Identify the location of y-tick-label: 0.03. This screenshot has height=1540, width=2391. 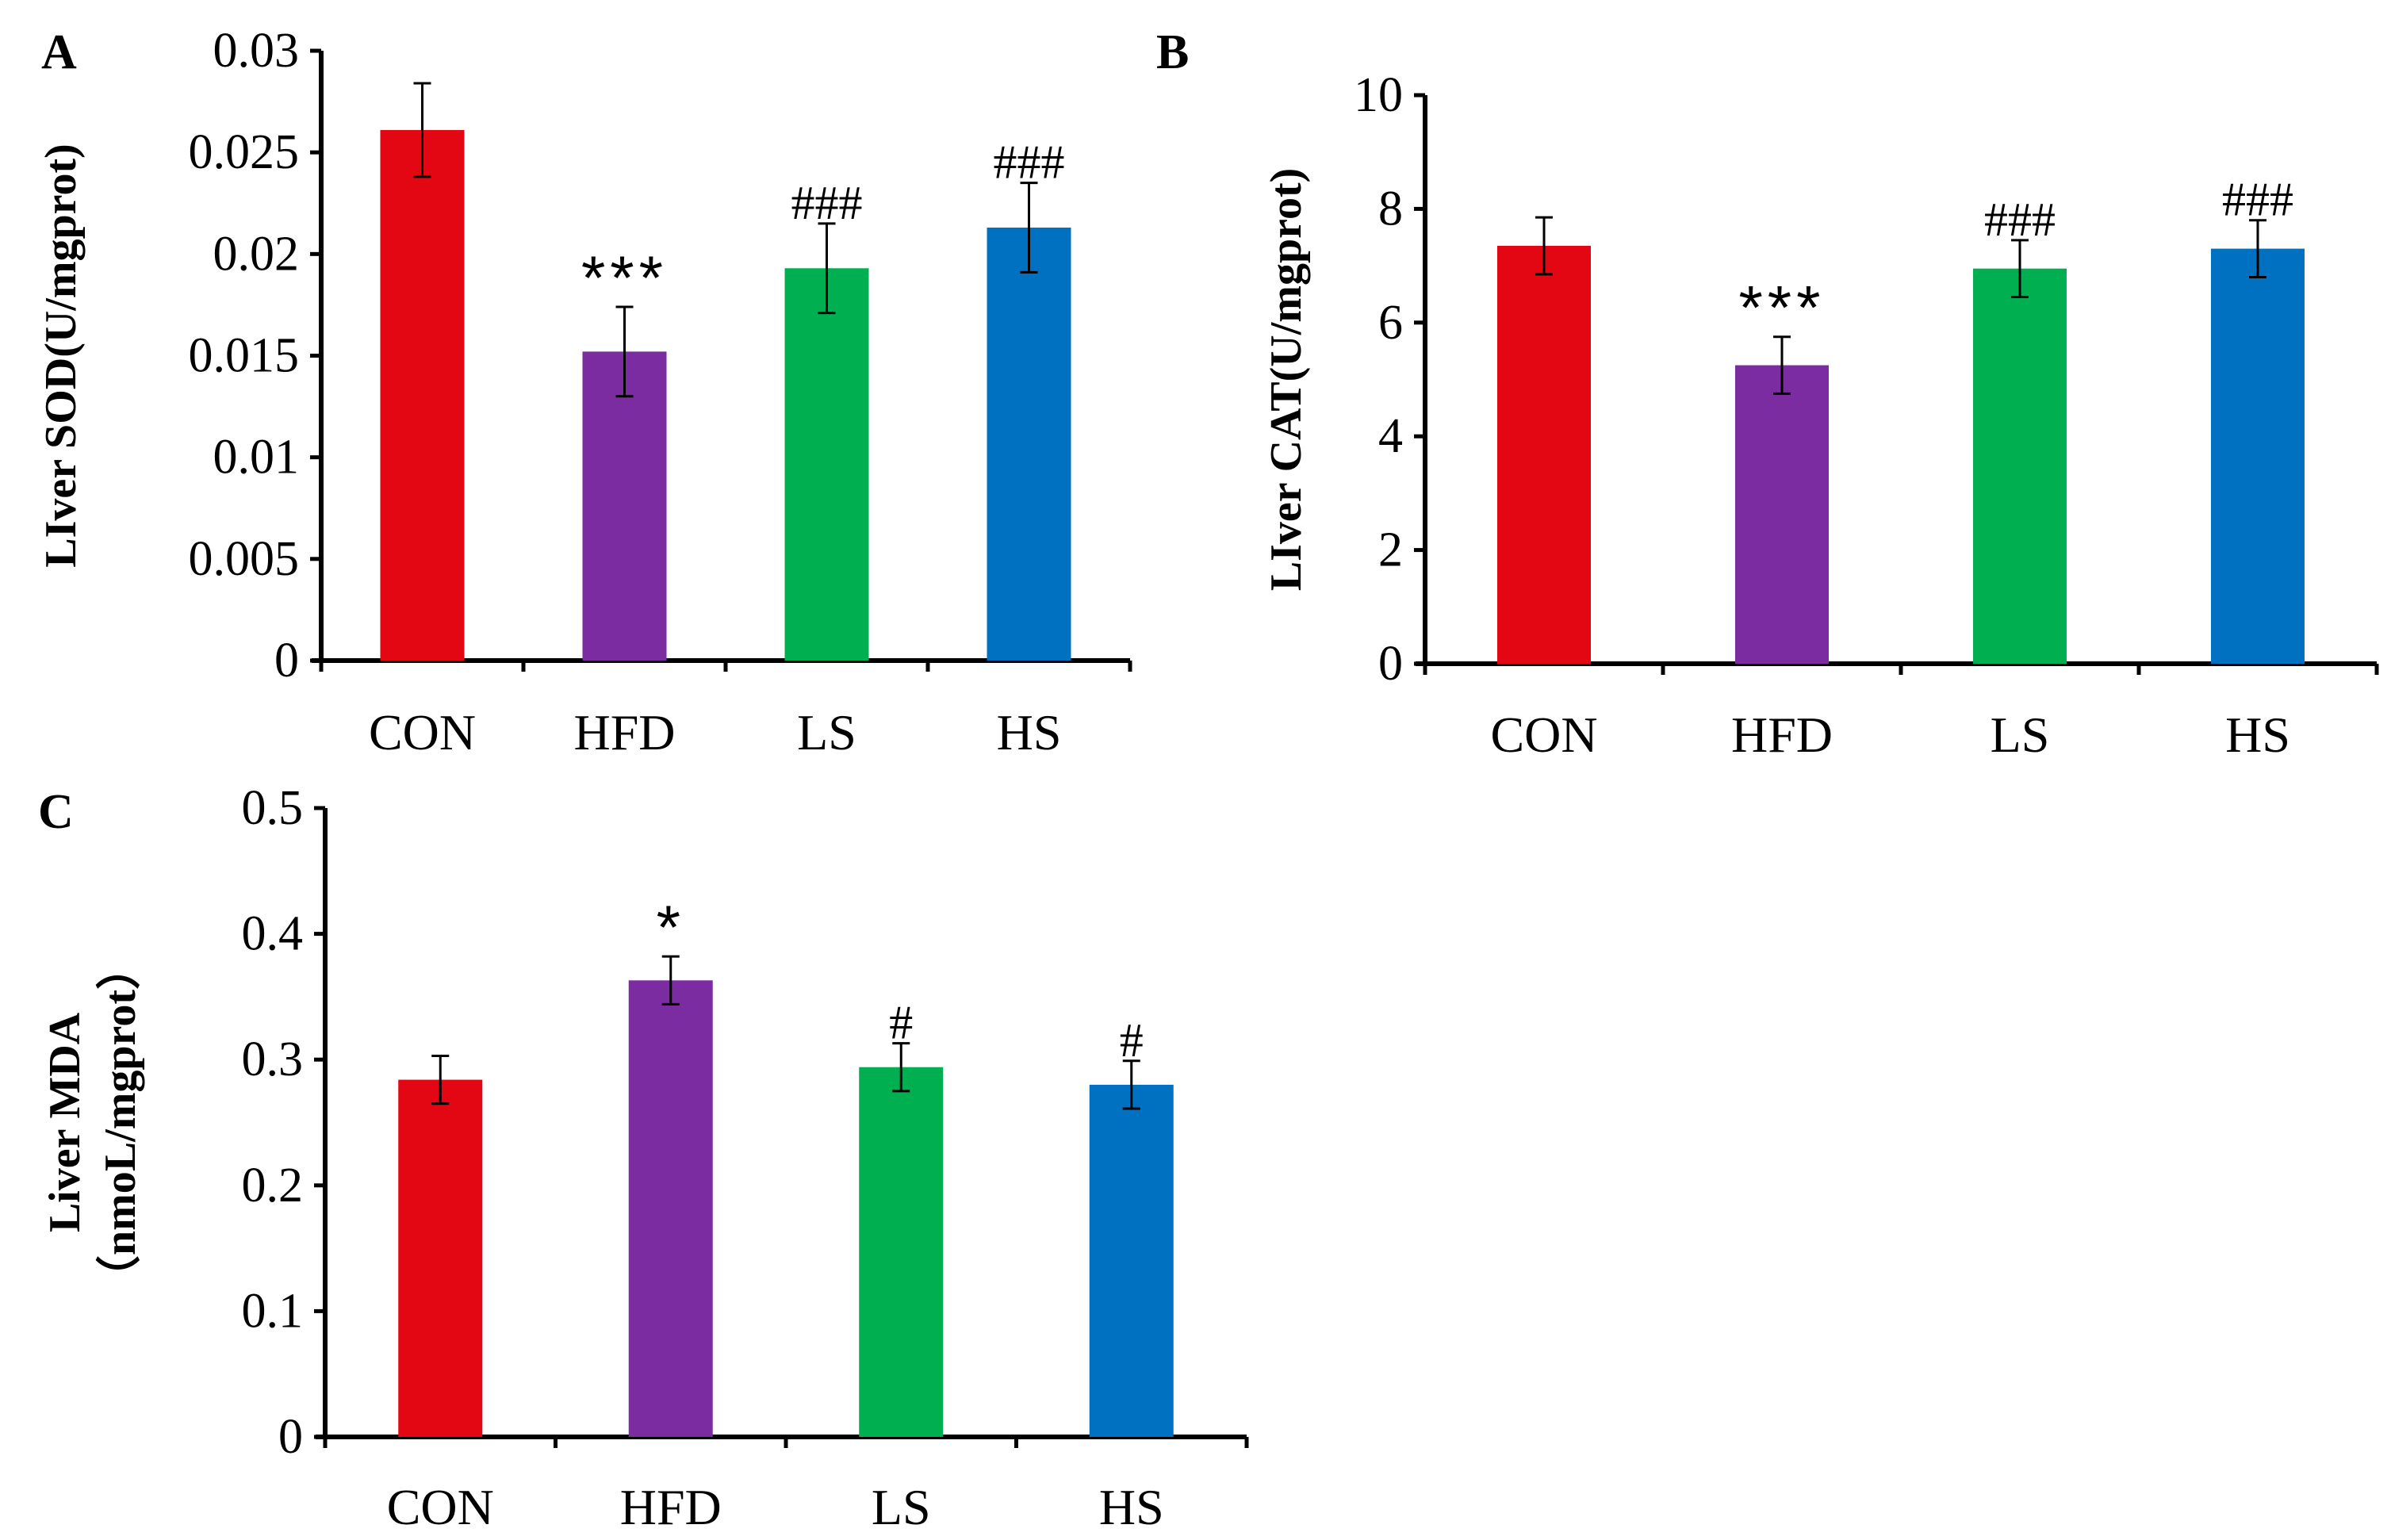
(256, 51).